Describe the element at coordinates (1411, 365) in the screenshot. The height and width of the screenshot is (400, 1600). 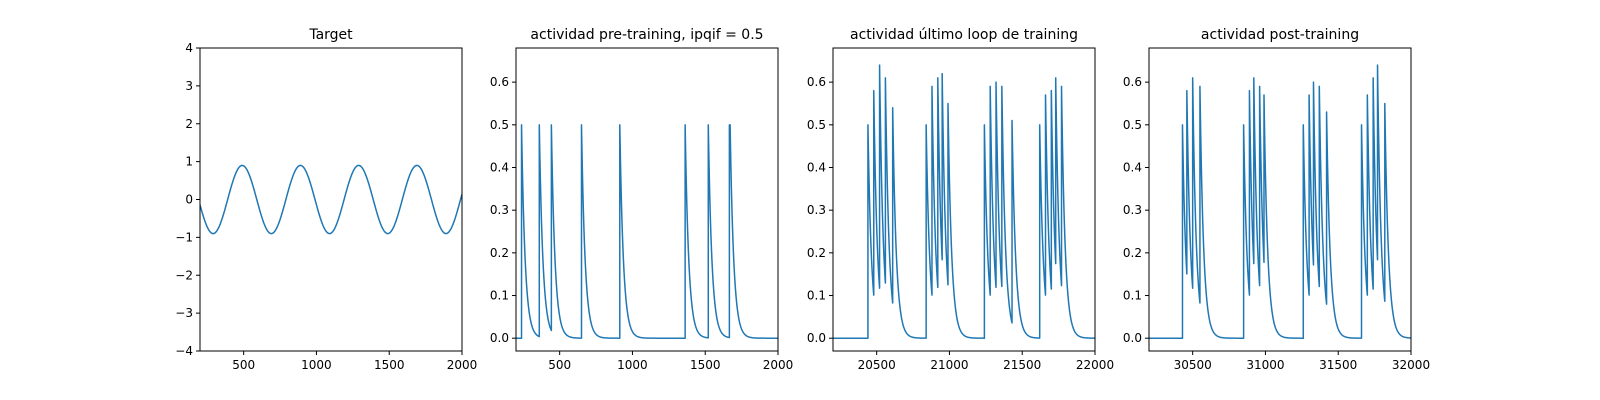
I see `x-tick-label: 32000` at that location.